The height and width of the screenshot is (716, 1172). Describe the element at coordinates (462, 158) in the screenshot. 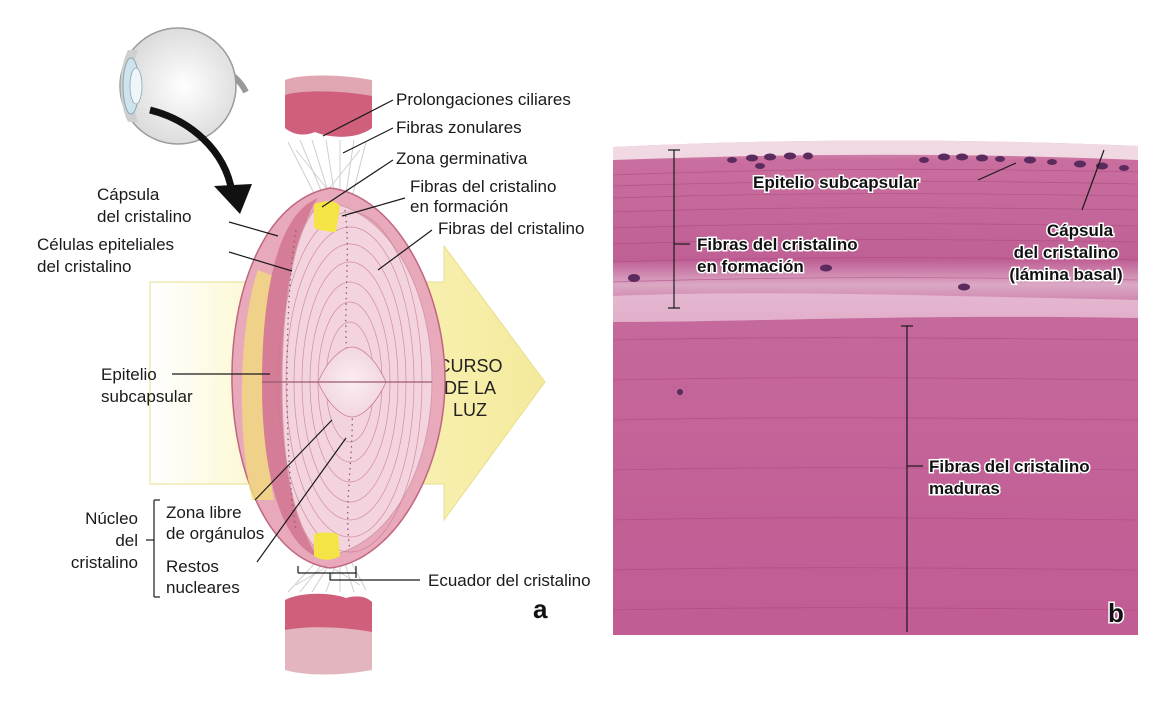

I see `label-zona-germinativa: Zona germinativa` at that location.